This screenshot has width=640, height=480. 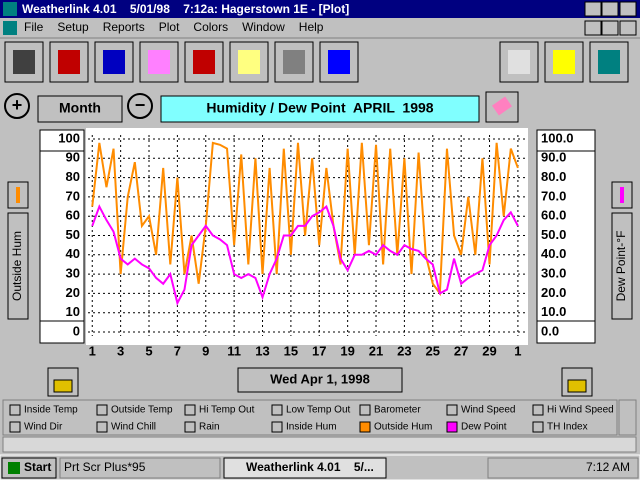 I want to click on legend-label: Outside Temp, so click(x=142, y=410).